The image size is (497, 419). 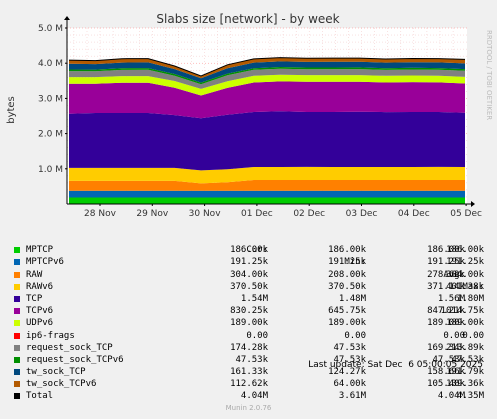 I want to click on legend-max: 401.38k, so click(x=465, y=286).